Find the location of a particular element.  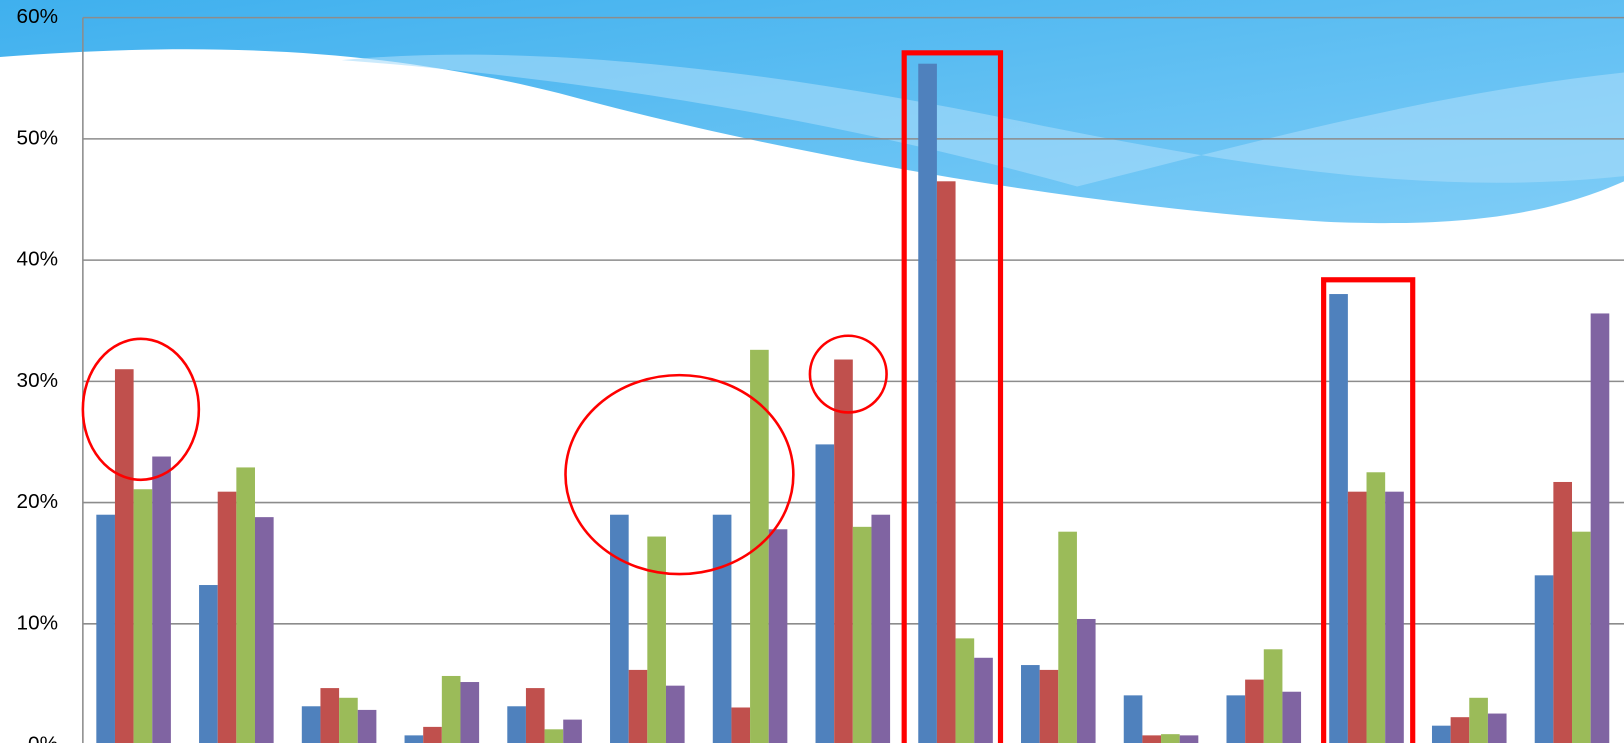

y-tick-label: 50% is located at coordinates (37, 137).